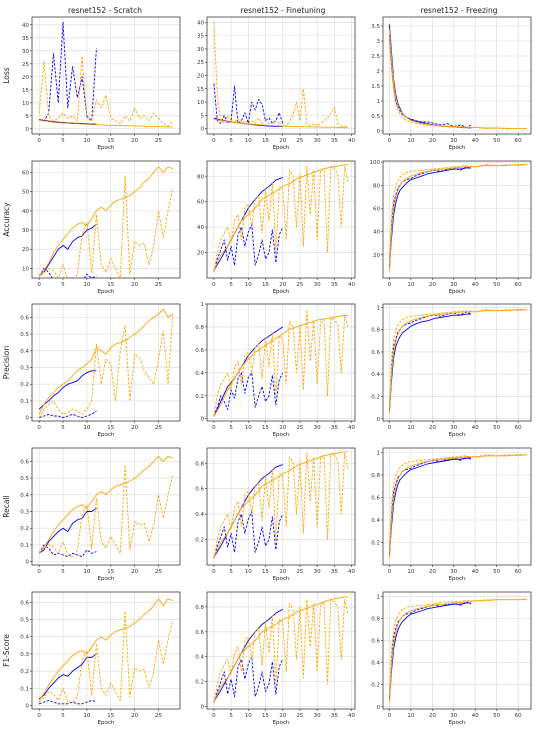  I want to click on subplot-0-0: 0 5 10 15 20 25 0 5 10 15 20 25 30 35 40 Epoch Loss, so click(91, 83).